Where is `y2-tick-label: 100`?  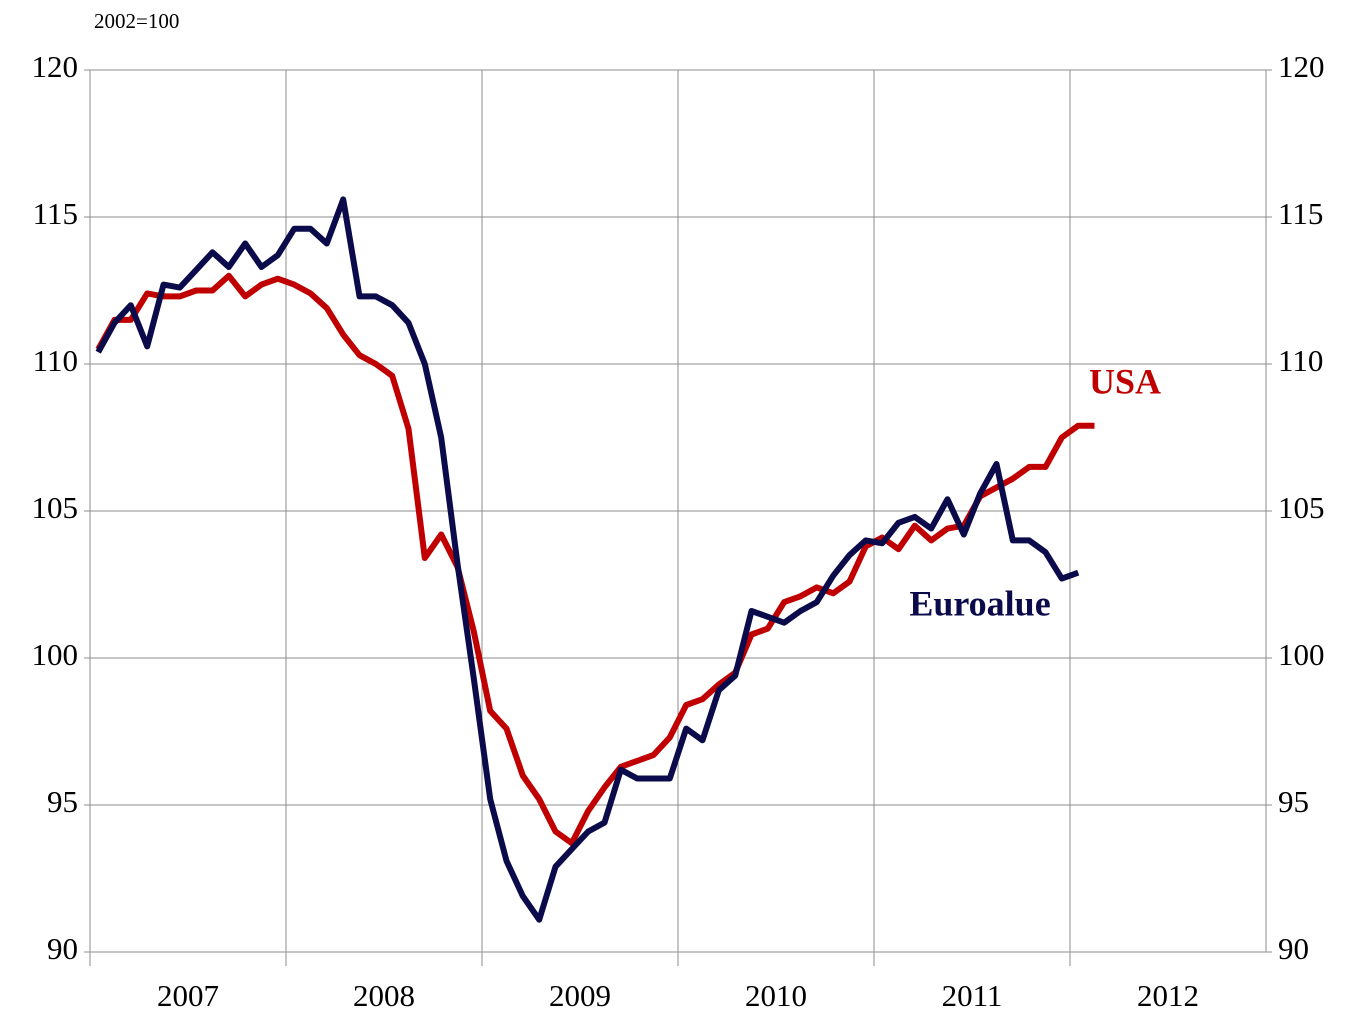
y2-tick-label: 100 is located at coordinates (1301, 654).